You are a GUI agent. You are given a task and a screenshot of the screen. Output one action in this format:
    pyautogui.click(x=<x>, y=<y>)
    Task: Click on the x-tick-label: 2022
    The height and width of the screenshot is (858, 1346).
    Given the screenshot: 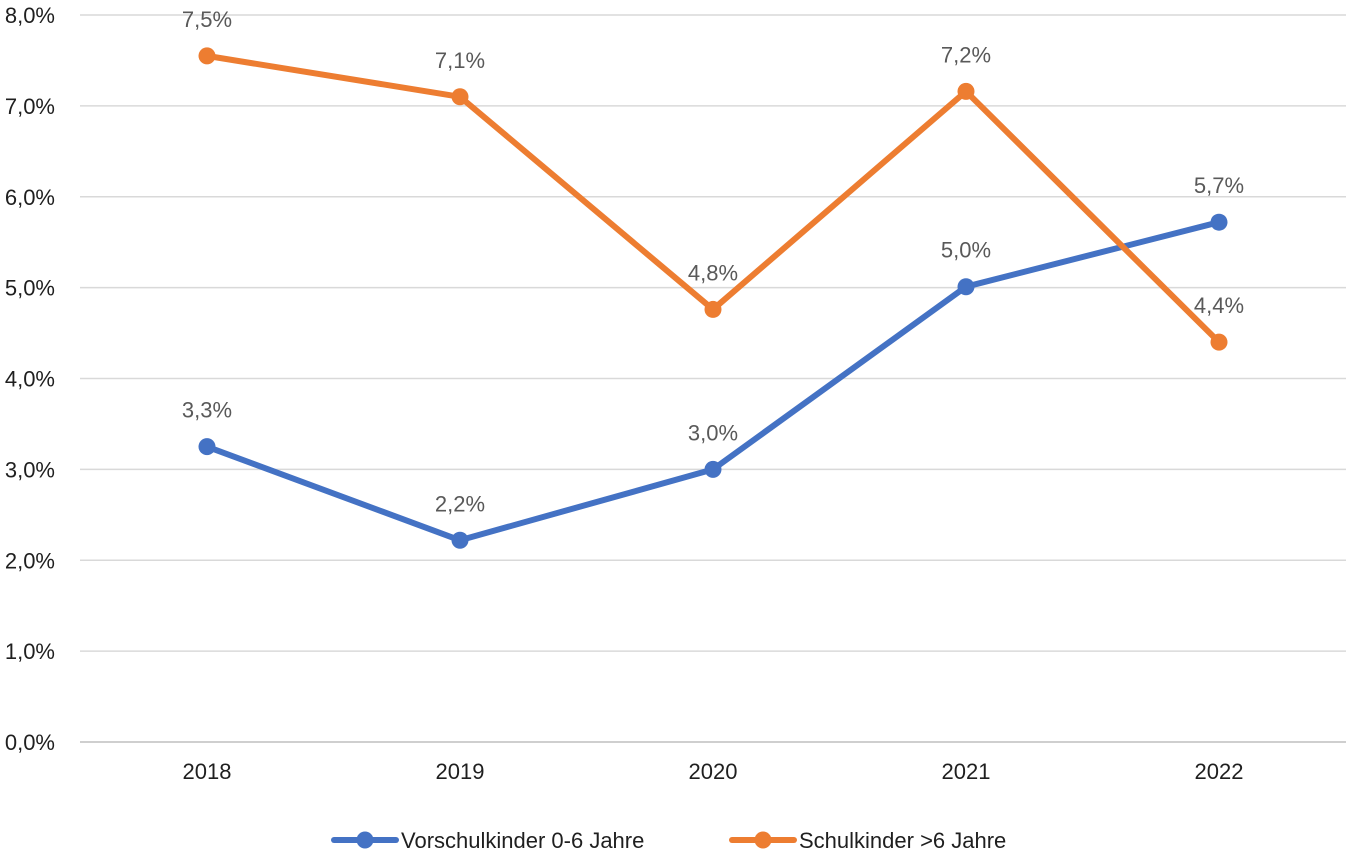 What is the action you would take?
    pyautogui.click(x=1219, y=771)
    